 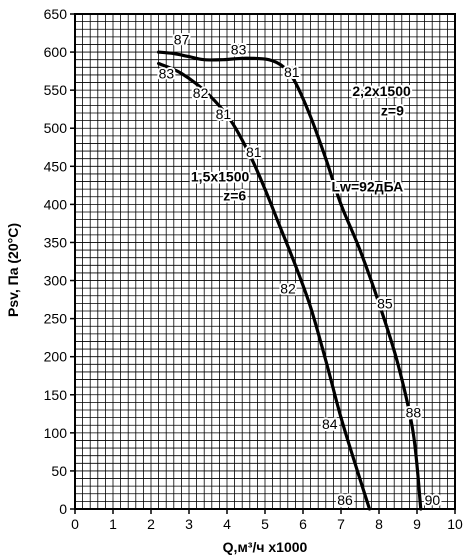 I want to click on y-tick-label: 100, so click(x=56, y=433).